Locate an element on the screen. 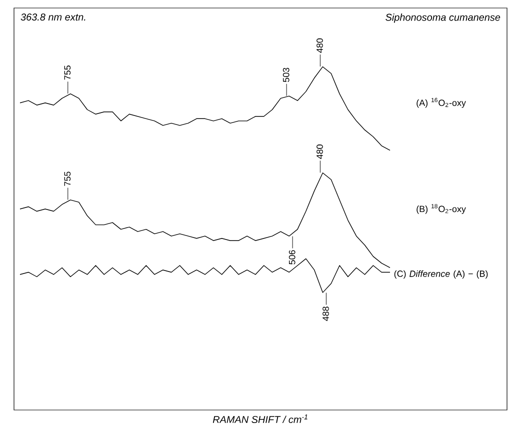  text: 480 is located at coordinates (319, 45).